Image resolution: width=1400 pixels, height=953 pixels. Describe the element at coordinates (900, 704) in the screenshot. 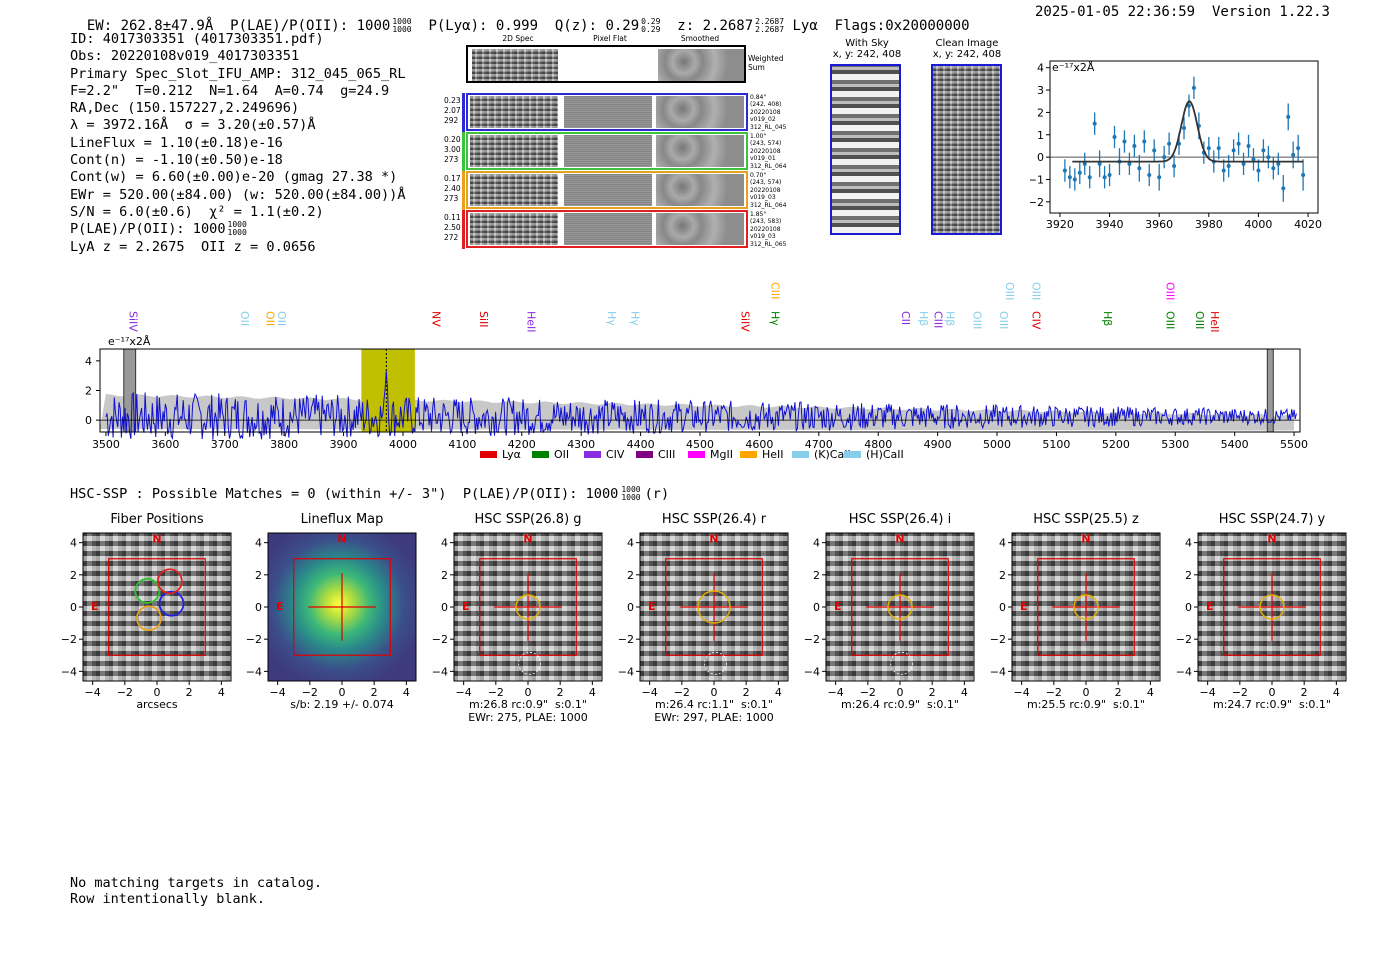

I see `hsc-caption-line-1: m:26.4 rc:0.9" s:0.1"` at that location.